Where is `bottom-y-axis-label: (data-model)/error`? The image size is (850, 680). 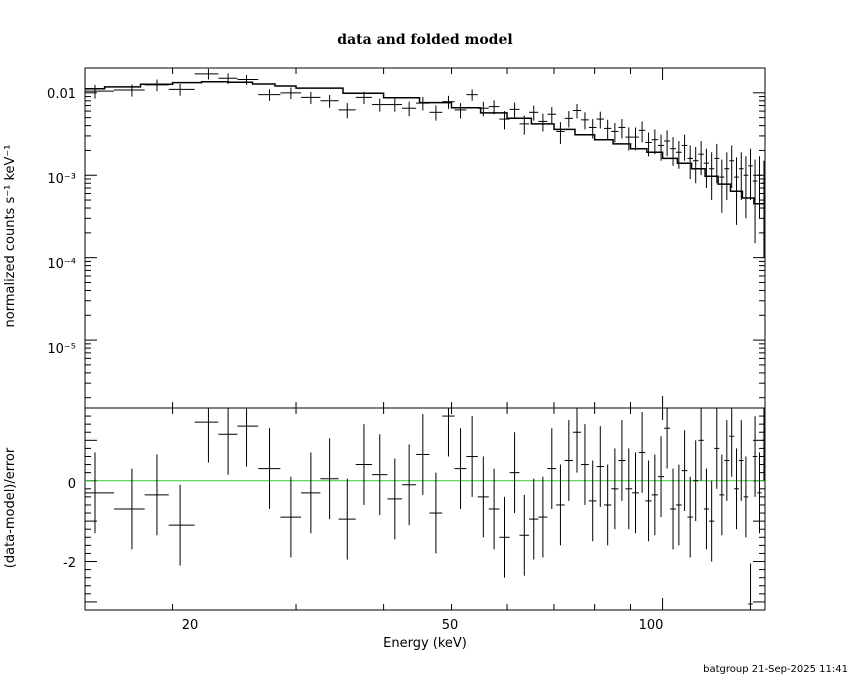
bottom-y-axis-label: (data-model)/error is located at coordinates (10, 507).